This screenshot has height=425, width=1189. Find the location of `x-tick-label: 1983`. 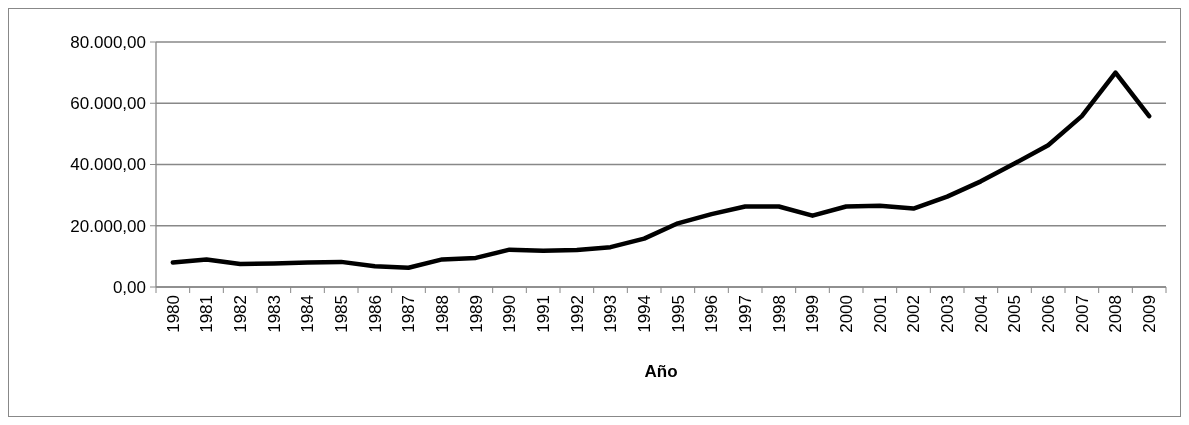

x-tick-label: 1983 is located at coordinates (274, 314).